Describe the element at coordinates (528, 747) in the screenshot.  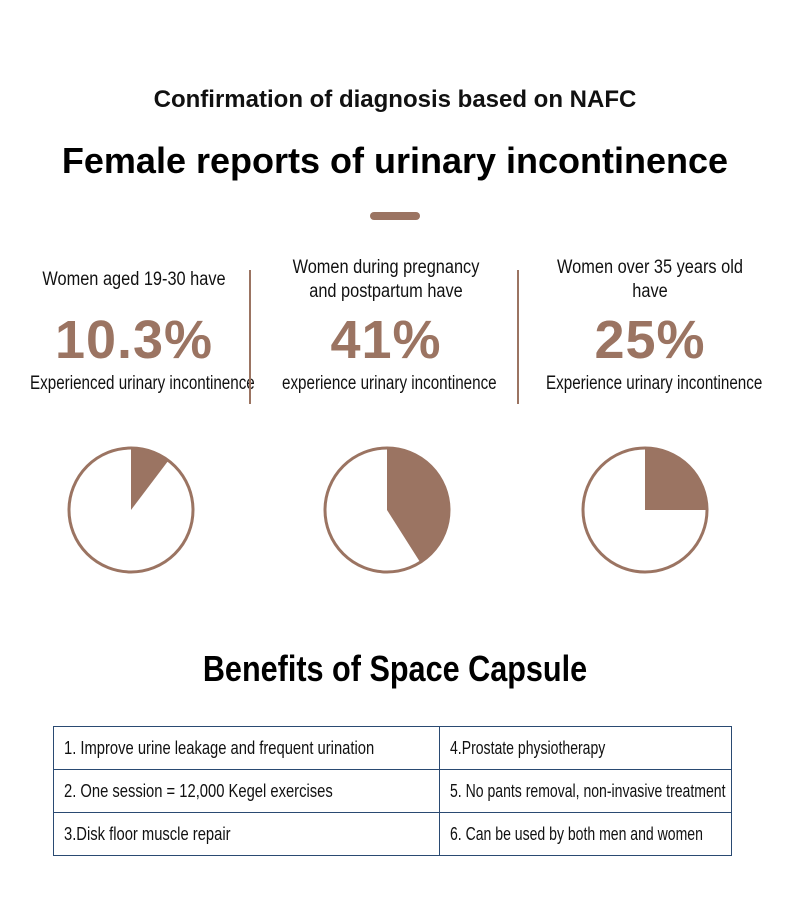
I see `benefit-text: 4.Prostate physiotherapy` at that location.